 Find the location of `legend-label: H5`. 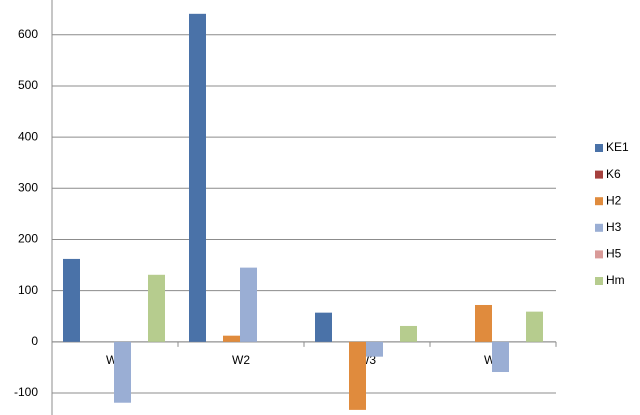

legend-label: H5 is located at coordinates (614, 254).